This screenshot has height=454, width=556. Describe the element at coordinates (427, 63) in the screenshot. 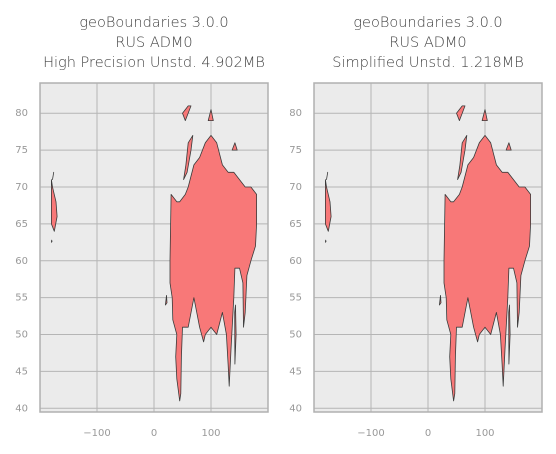

I see `chart-title: Simplified Unstd. 1.218MB` at that location.